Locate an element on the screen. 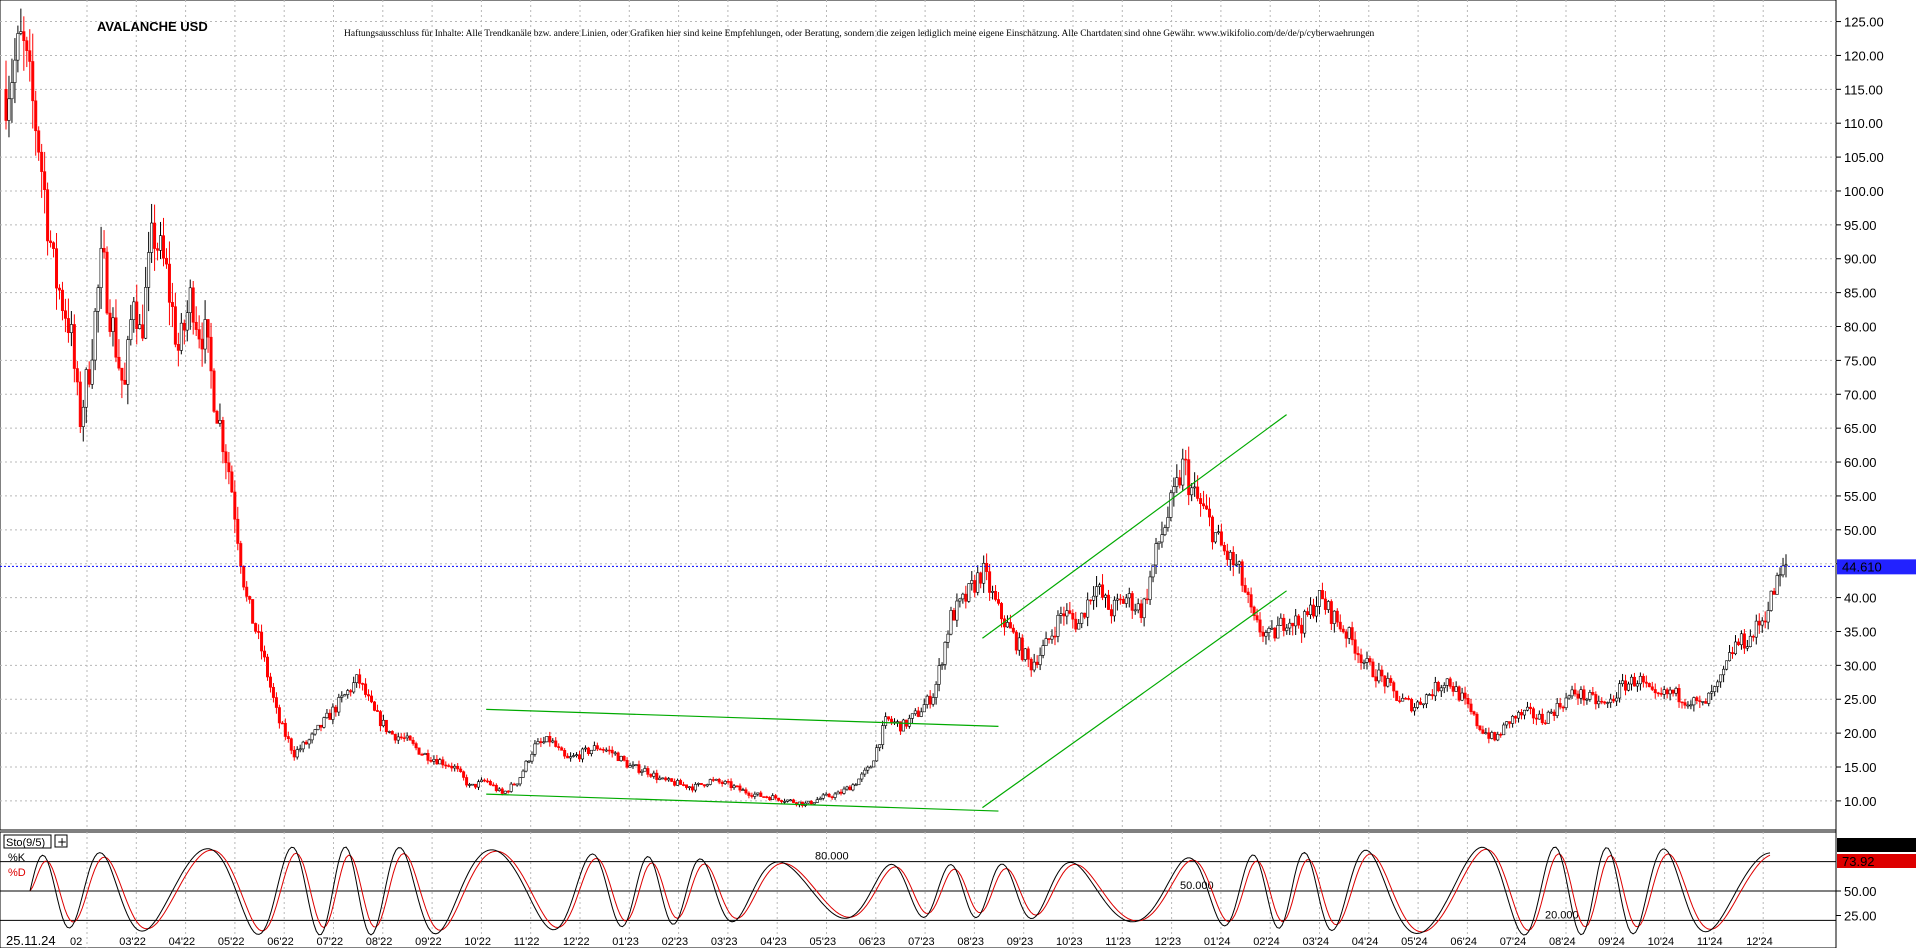 The height and width of the screenshot is (948, 1916). y-tick-label: 55.00 is located at coordinates (1860, 496).